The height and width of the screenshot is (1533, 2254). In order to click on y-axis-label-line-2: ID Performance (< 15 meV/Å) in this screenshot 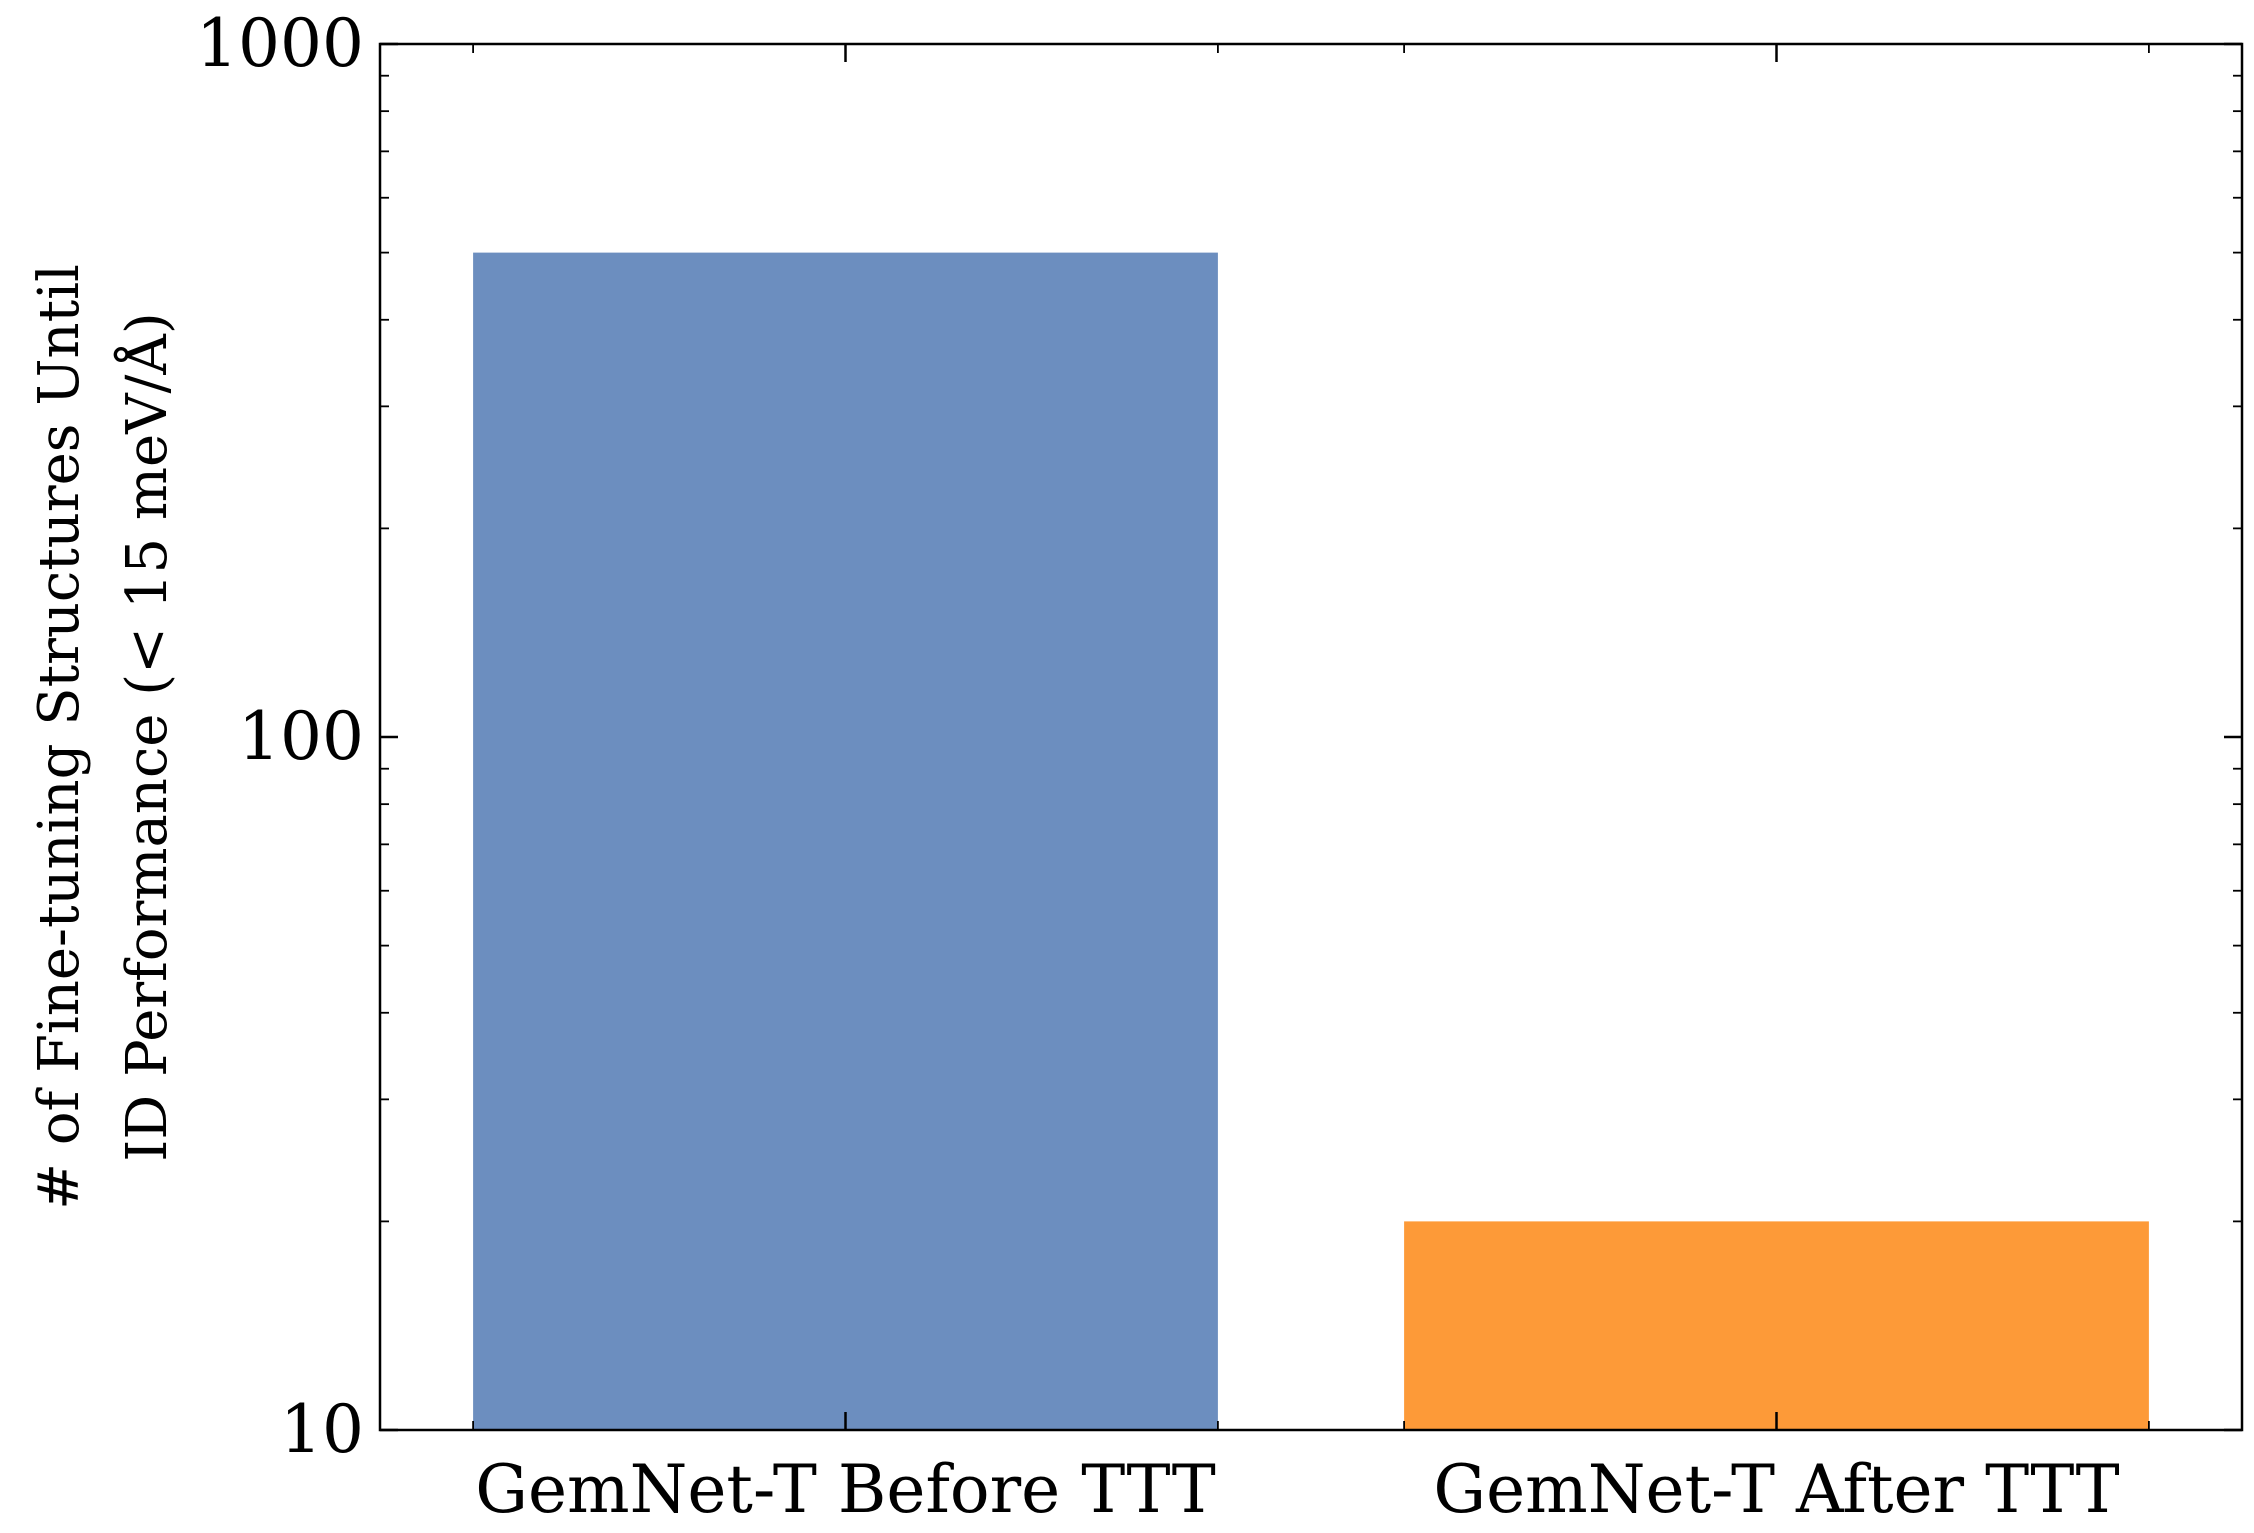, I will do `click(146, 736)`.